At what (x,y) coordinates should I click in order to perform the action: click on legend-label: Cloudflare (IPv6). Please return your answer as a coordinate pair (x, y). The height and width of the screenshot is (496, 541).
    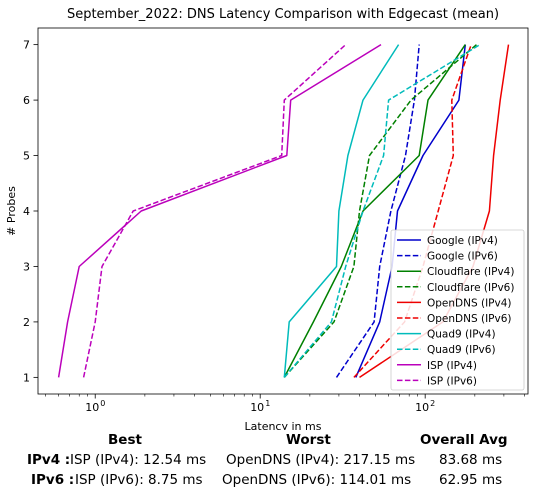
    Looking at the image, I should click on (470, 288).